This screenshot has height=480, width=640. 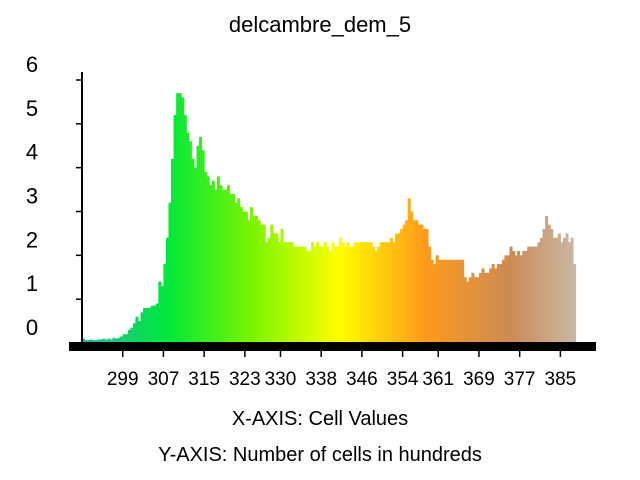 I want to click on x-tick-label: 338, so click(x=321, y=379).